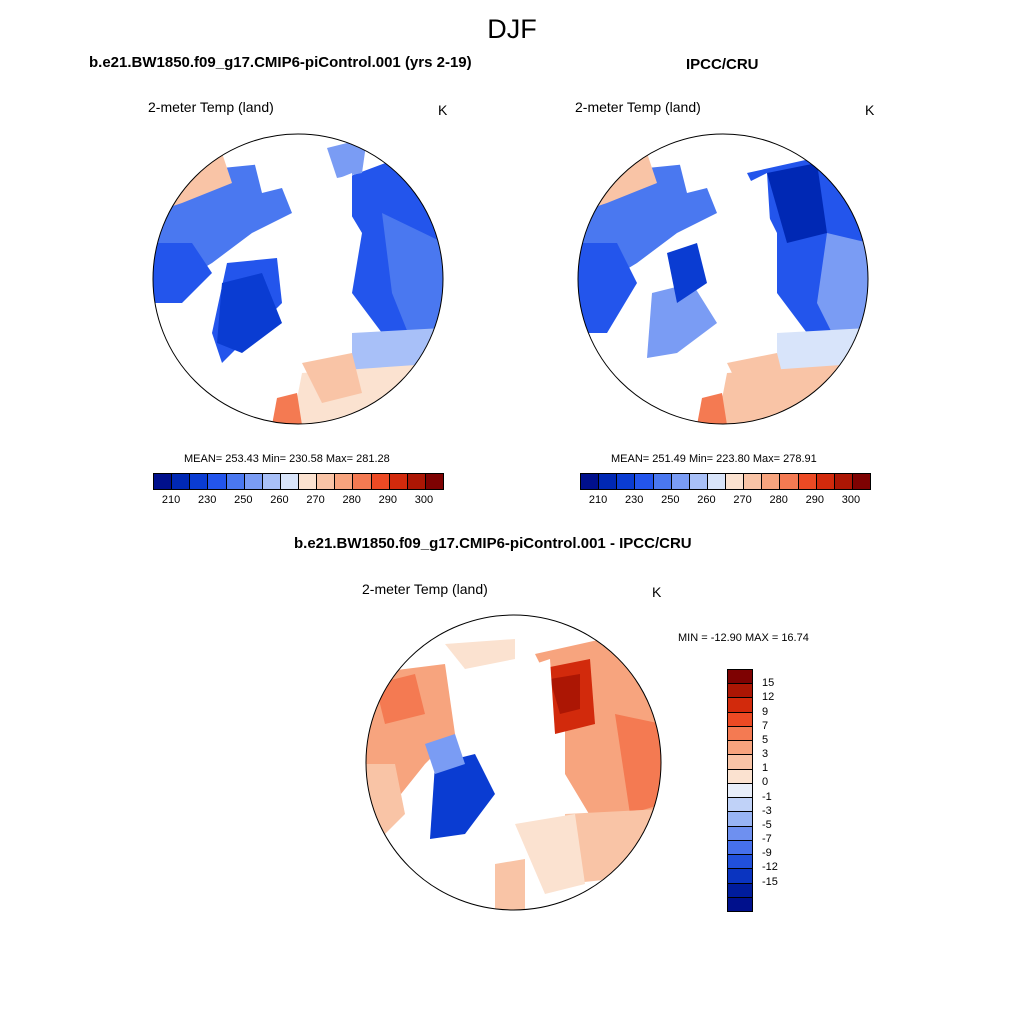  What do you see at coordinates (770, 867) in the screenshot?
I see `colorbar-tick-label: -12` at bounding box center [770, 867].